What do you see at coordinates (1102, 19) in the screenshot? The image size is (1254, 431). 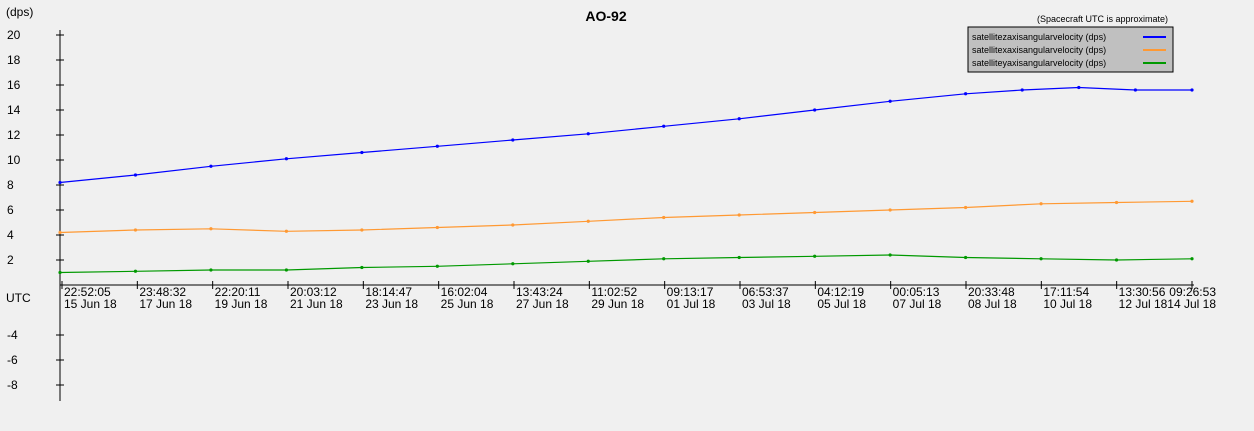 I see `utc-note: (Spacecraft UTC is approximate)` at bounding box center [1102, 19].